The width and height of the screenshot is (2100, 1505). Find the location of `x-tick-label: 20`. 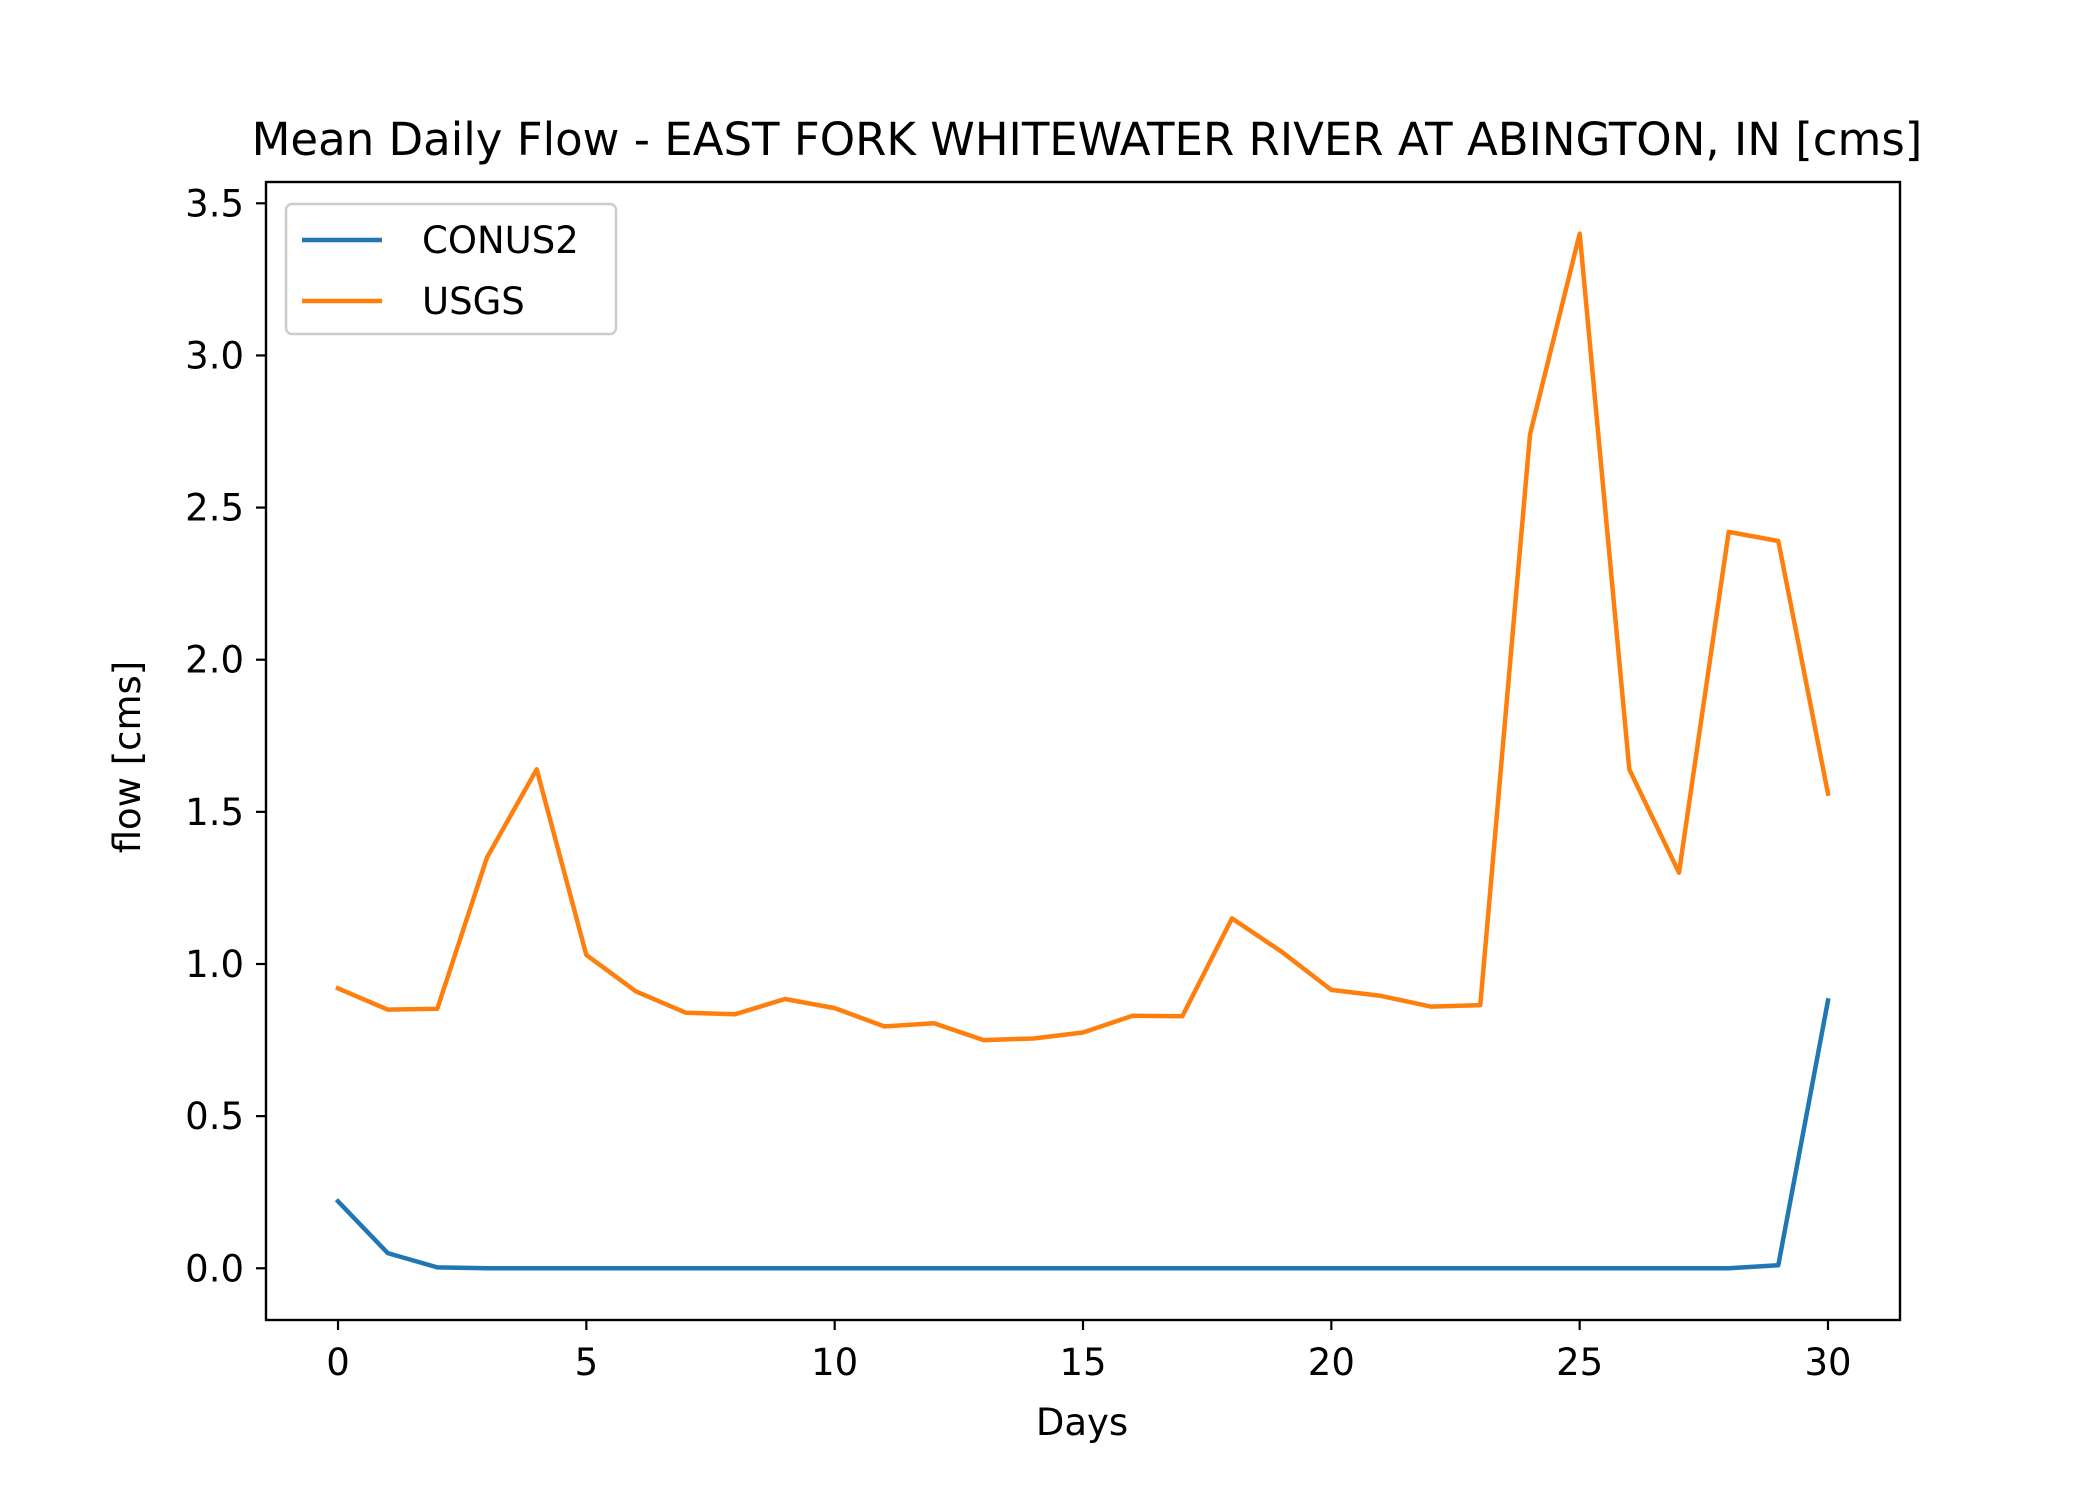

x-tick-label: 20 is located at coordinates (1331, 1362).